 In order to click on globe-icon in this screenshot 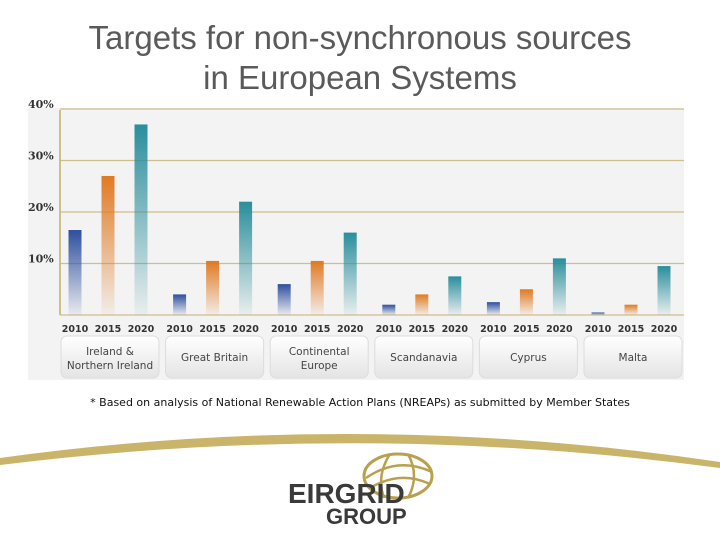, I will do `click(398, 476)`.